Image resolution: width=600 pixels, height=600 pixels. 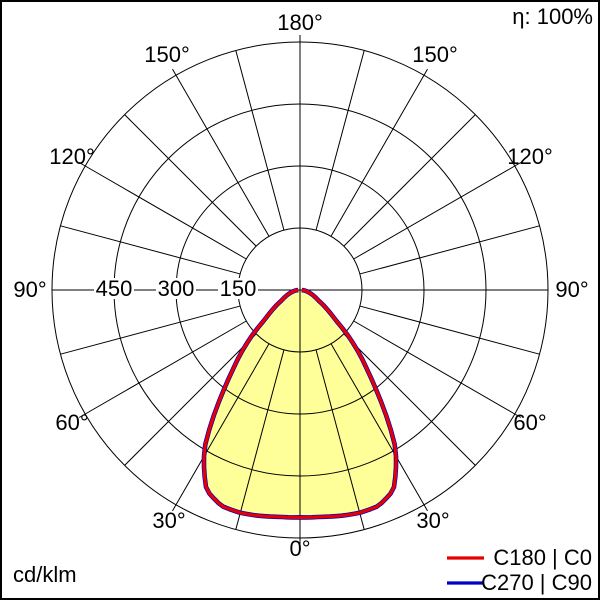 I want to click on radial-label-450: 450, so click(x=114, y=288).